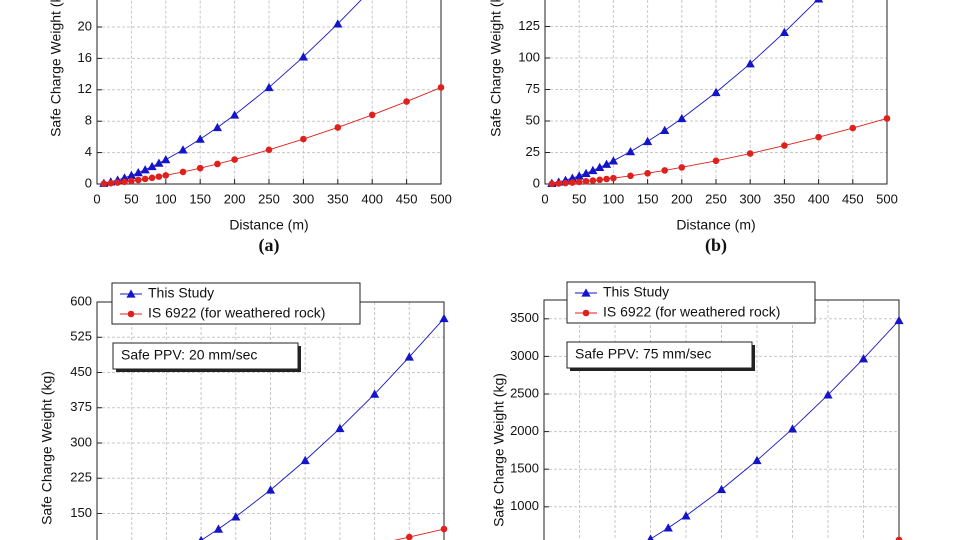 Image resolution: width=960 pixels, height=540 pixels. What do you see at coordinates (691, 312) in the screenshot?
I see `legend-label: IS 6922 (for weathered rock)` at bounding box center [691, 312].